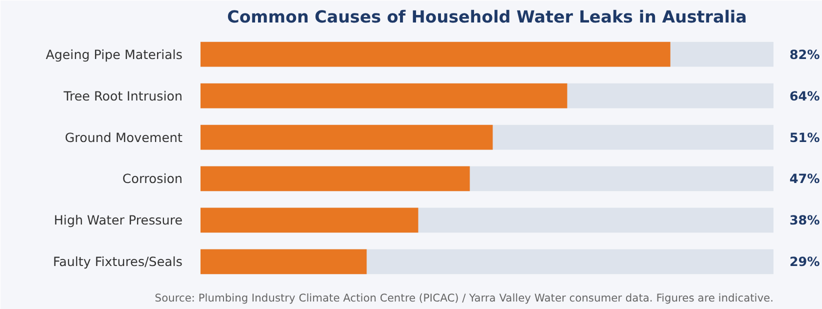 This screenshot has height=309, width=822. I want to click on source-note: Source: Plumbing Industry Climate Action Centre (PICAC) / Yarra Valley Water consumer data. Figures are indicative., so click(464, 298).